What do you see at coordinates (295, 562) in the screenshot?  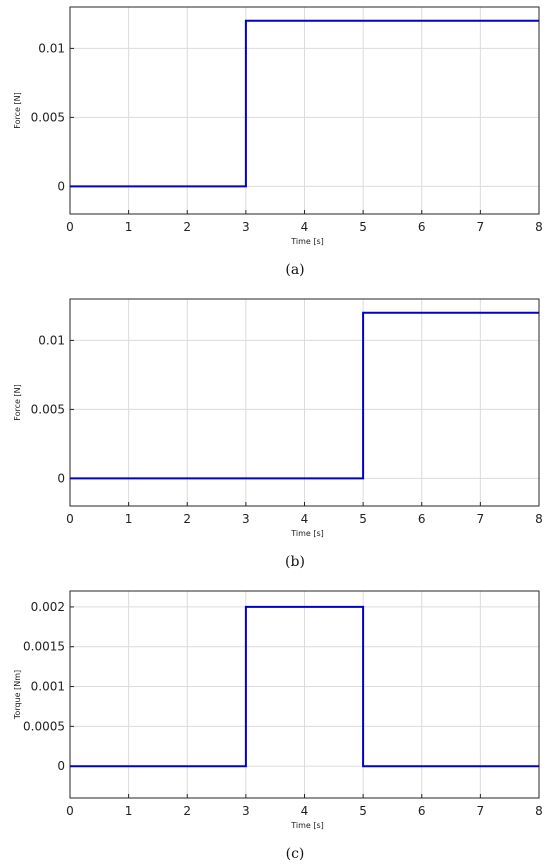 I see `panel-caption: (b)` at bounding box center [295, 562].